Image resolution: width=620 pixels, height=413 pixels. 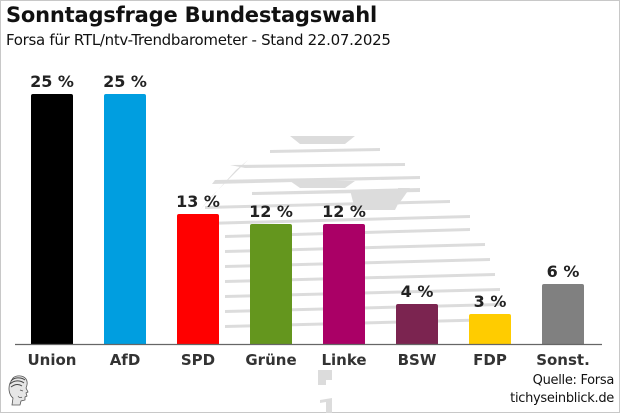 What do you see at coordinates (271, 211) in the screenshot?
I see `value-label-gr-ne: 12 %` at bounding box center [271, 211].